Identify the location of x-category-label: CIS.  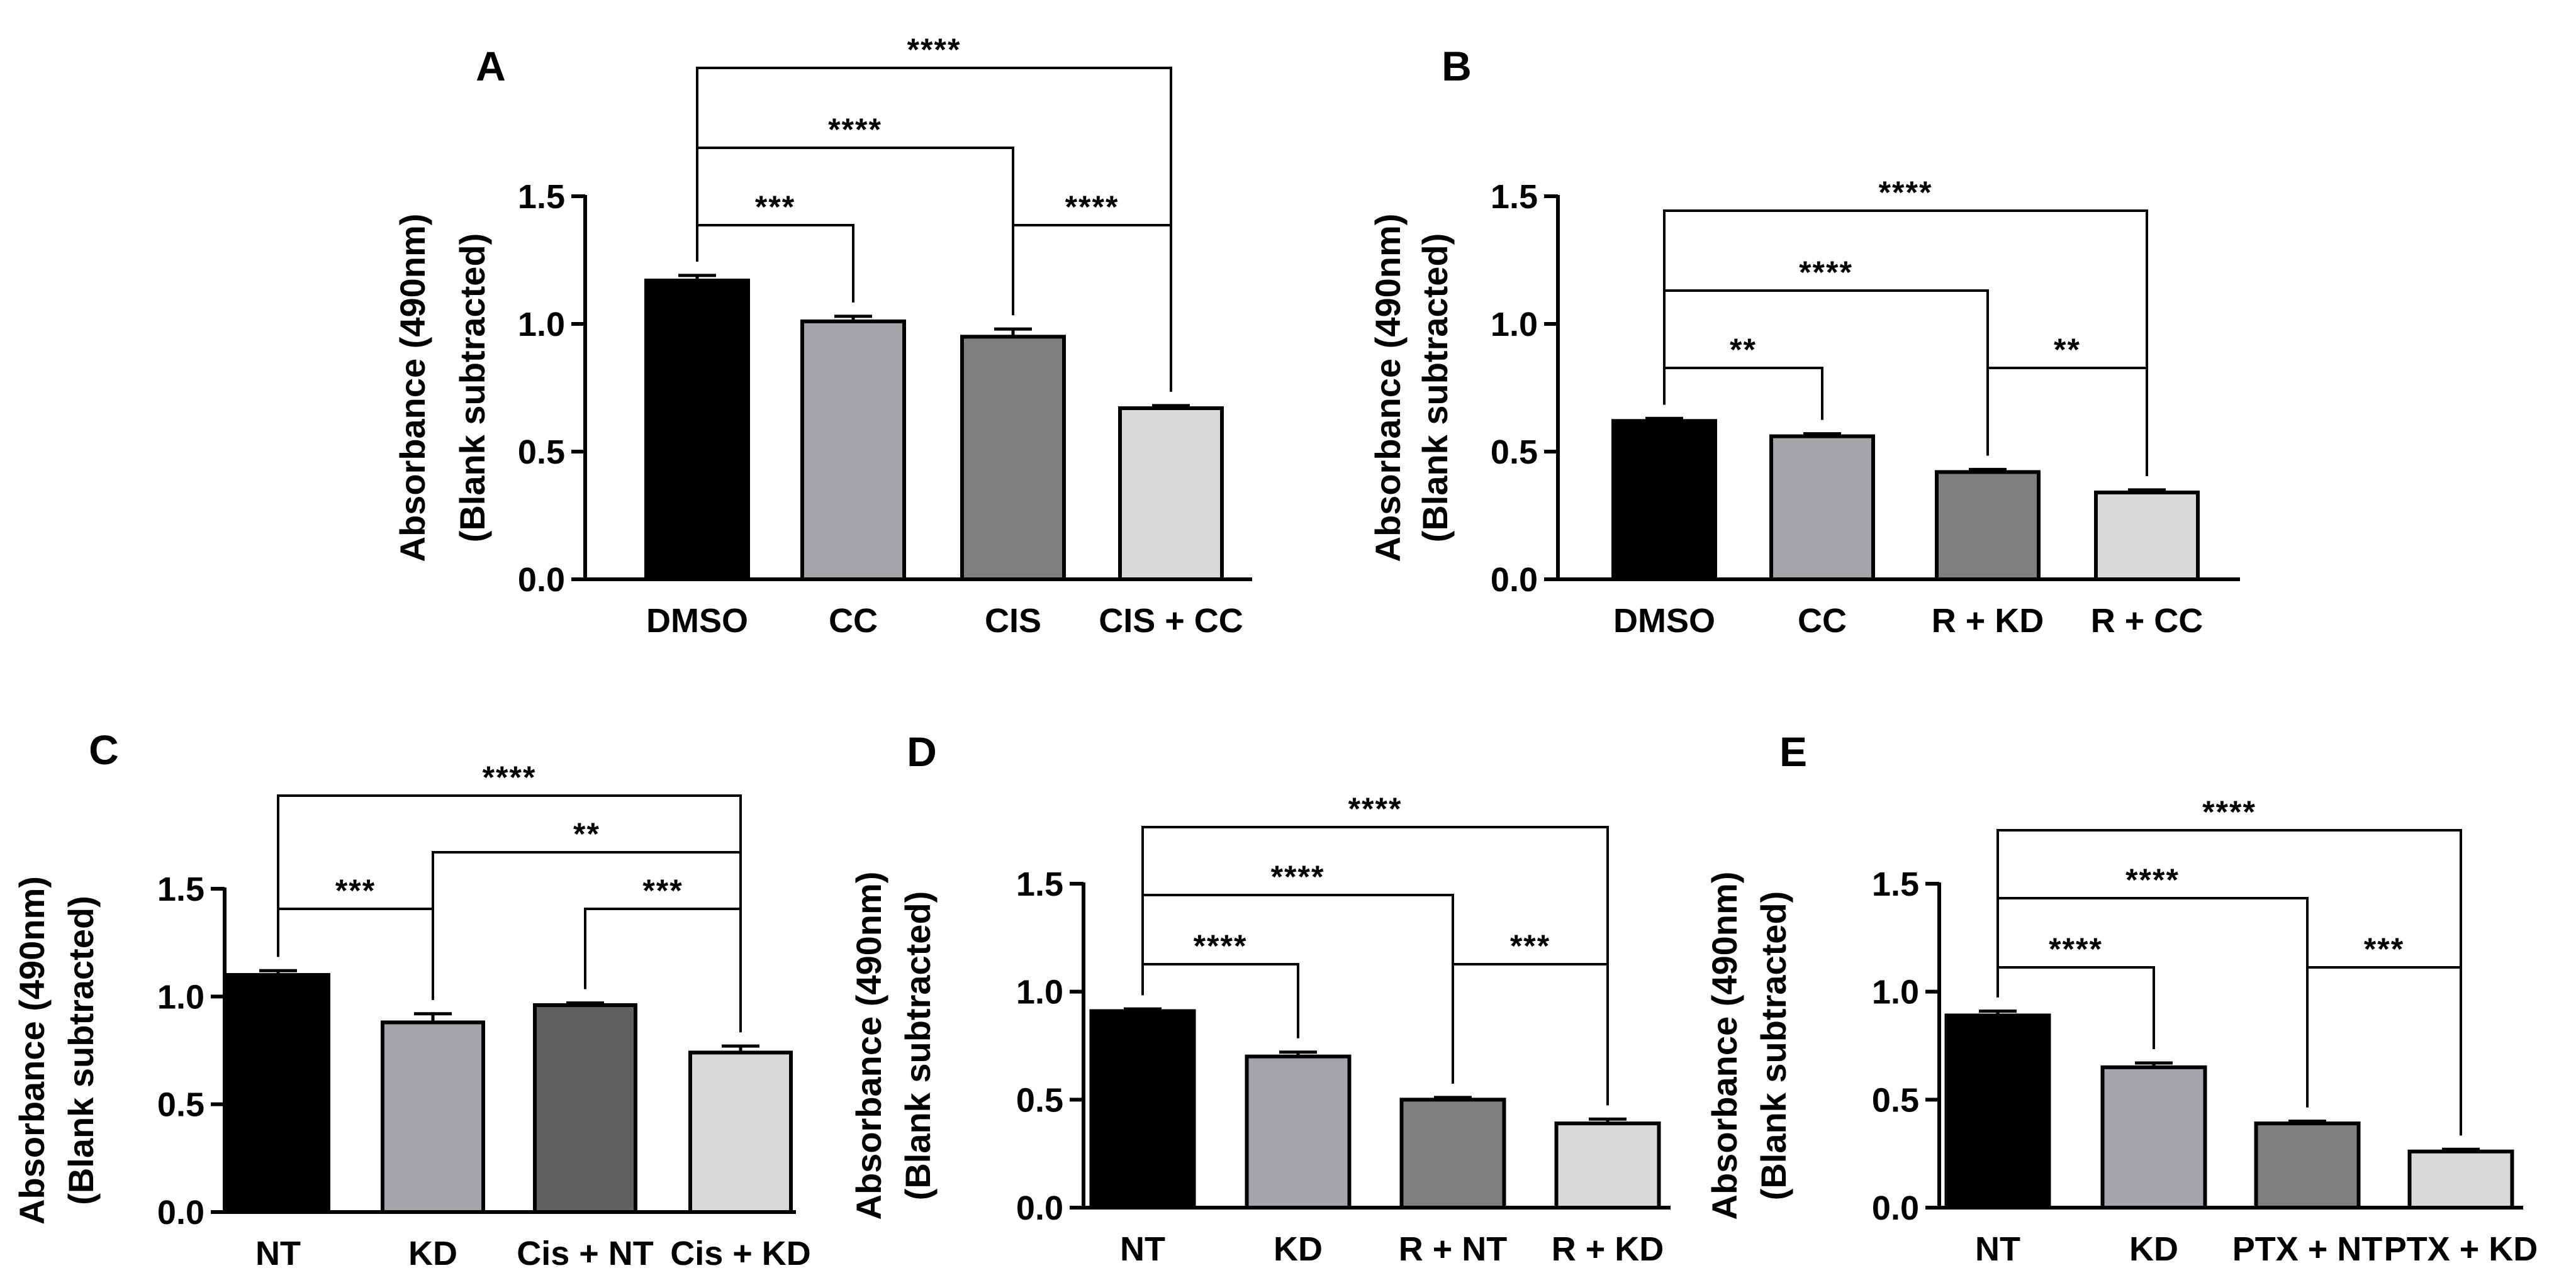
(1013, 621).